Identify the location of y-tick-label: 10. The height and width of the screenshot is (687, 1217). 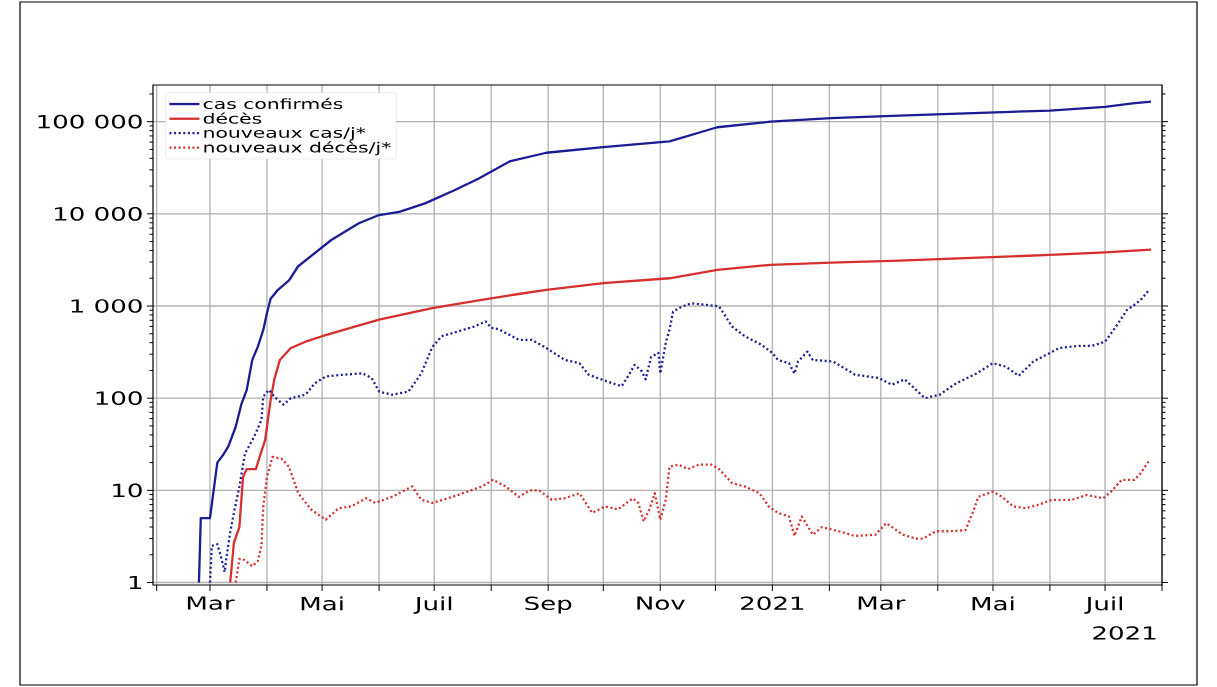
(127, 490).